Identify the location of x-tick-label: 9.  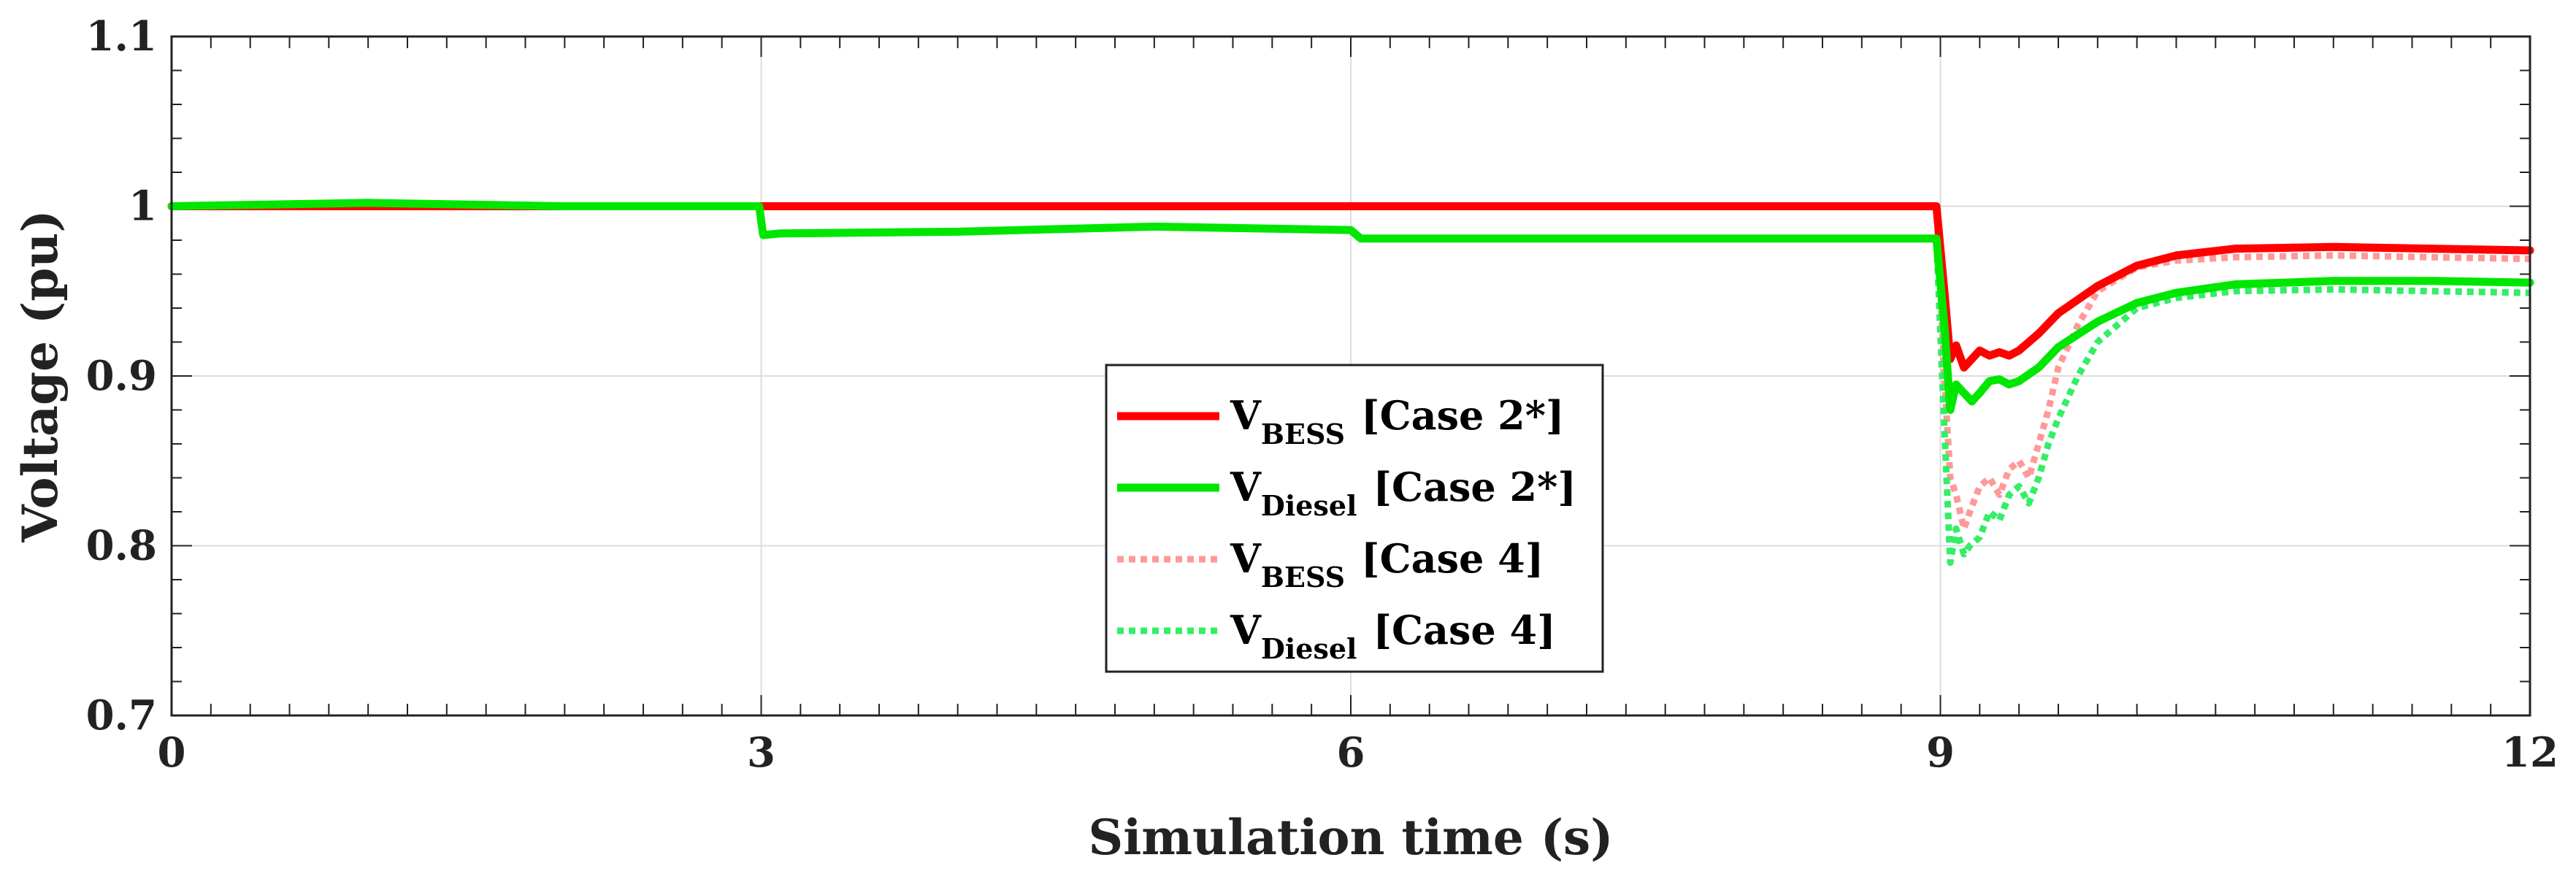
(1941, 753).